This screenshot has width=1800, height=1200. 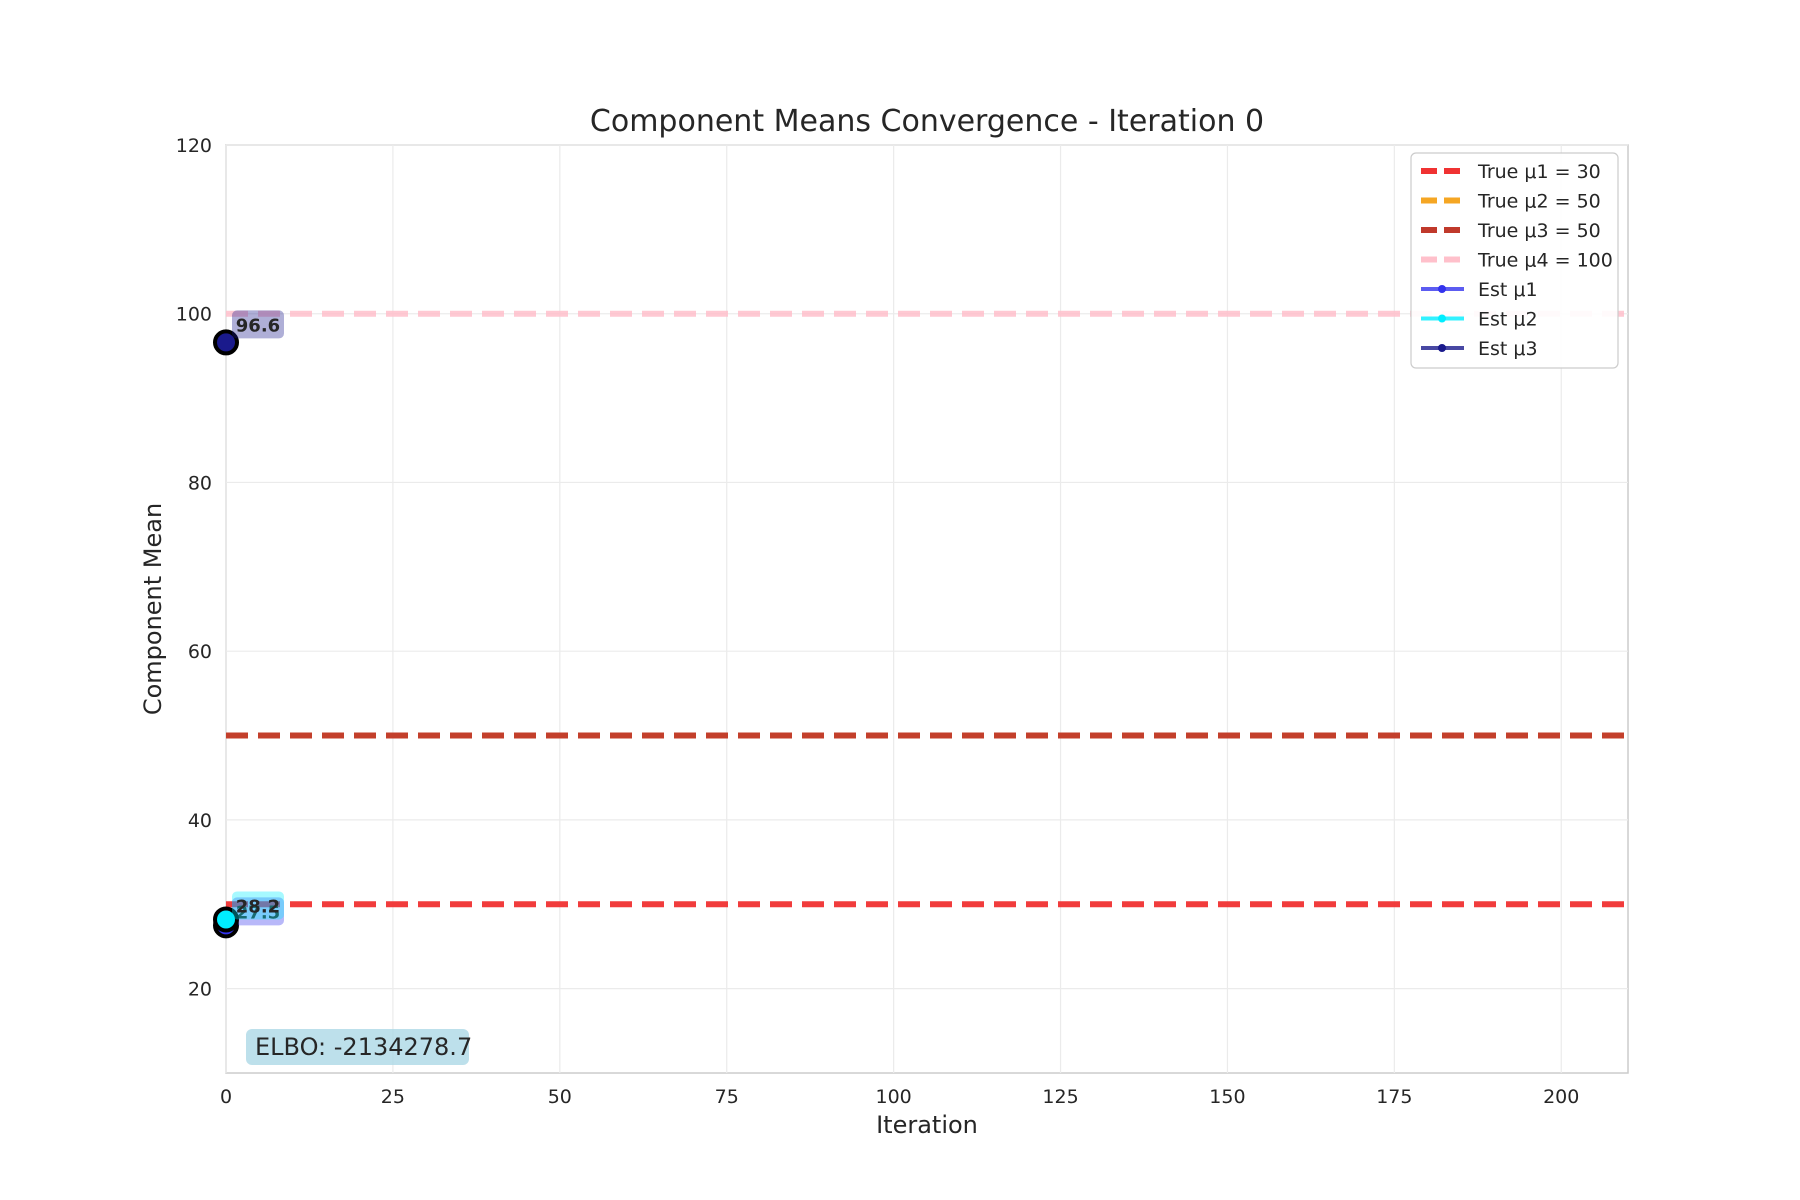 What do you see at coordinates (194, 146) in the screenshot?
I see `y-tick-label: 120` at bounding box center [194, 146].